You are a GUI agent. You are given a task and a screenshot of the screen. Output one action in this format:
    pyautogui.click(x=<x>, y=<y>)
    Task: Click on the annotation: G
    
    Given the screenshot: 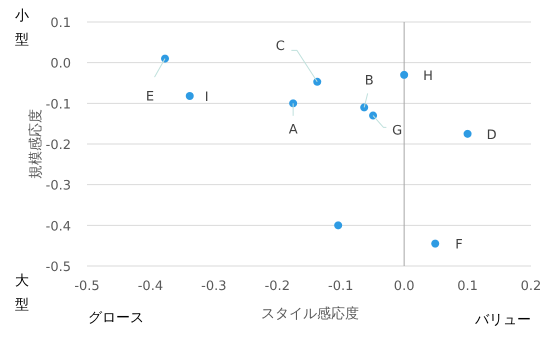 What is the action you would take?
    pyautogui.click(x=397, y=131)
    